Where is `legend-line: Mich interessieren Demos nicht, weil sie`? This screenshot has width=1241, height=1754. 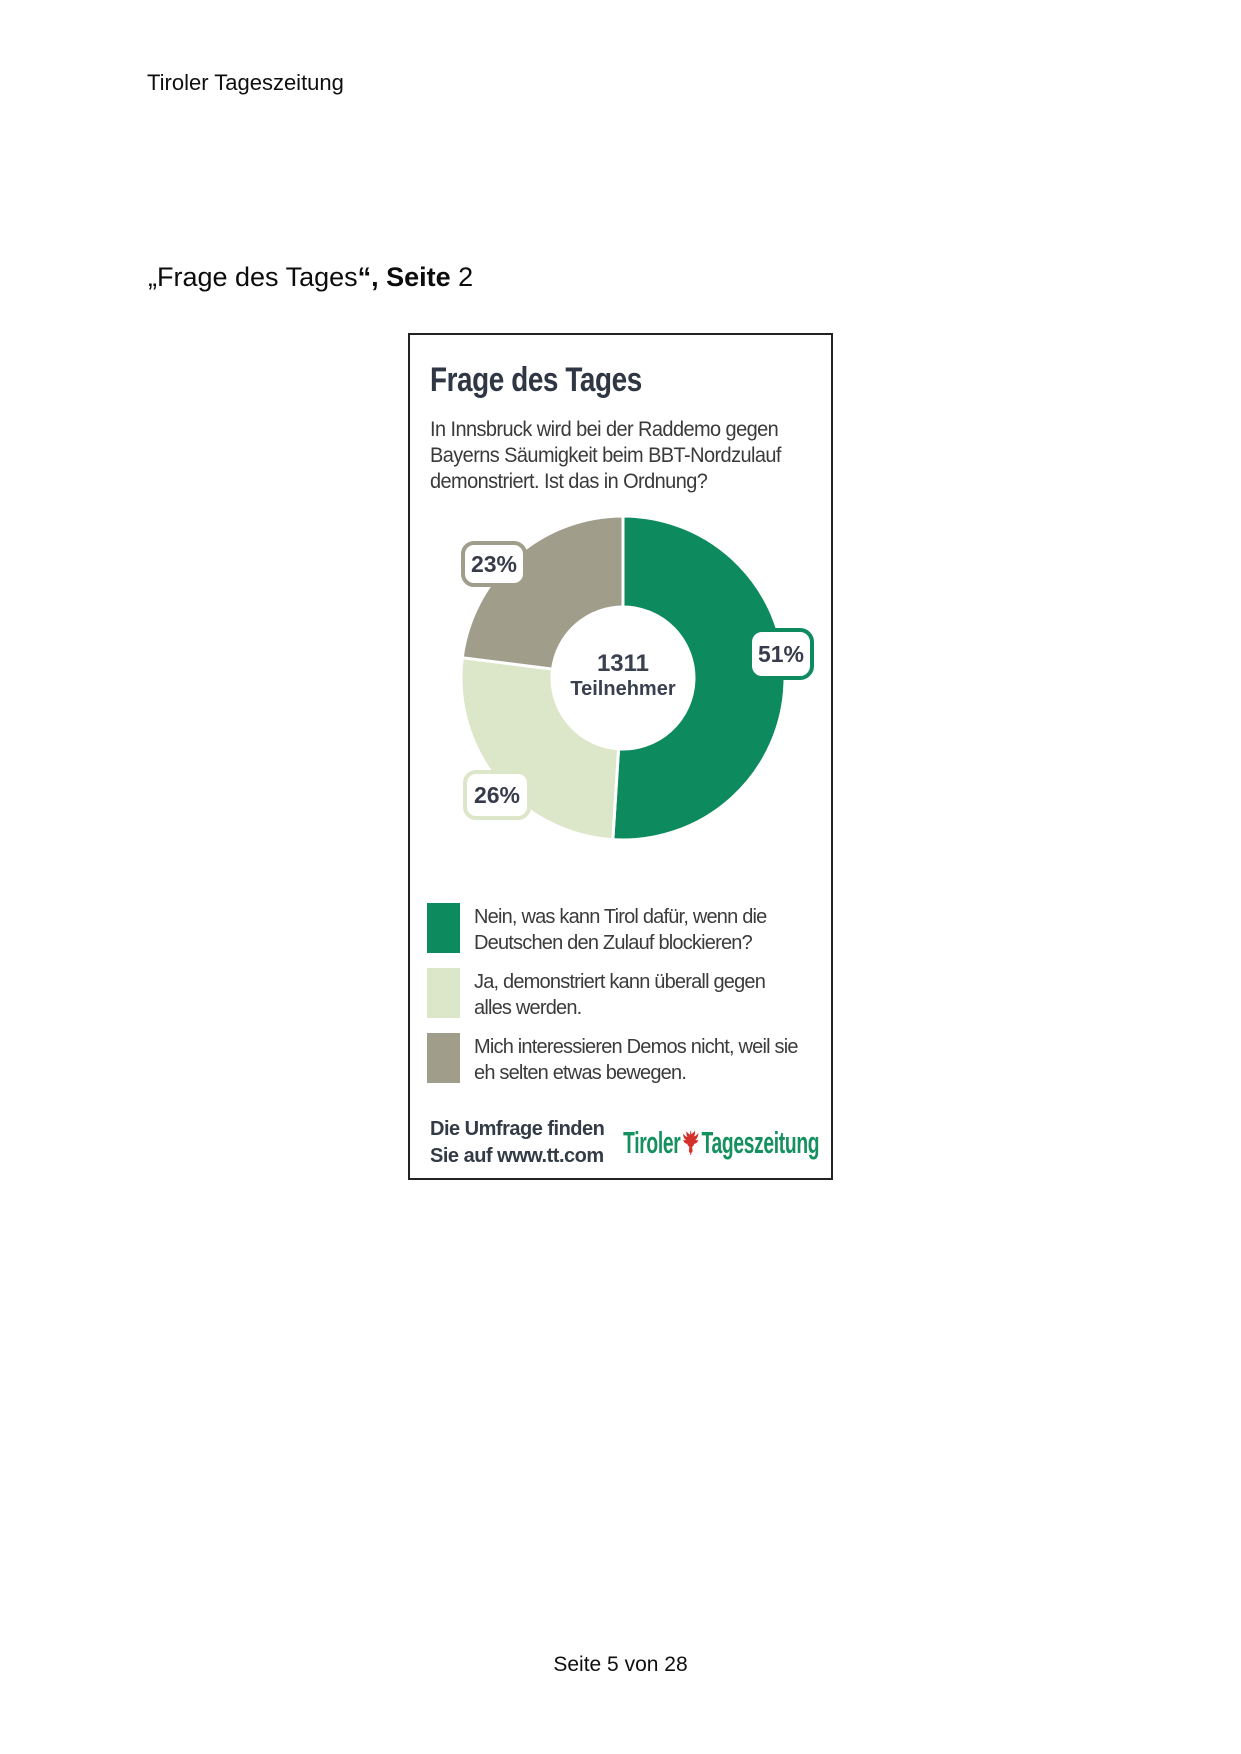 legend-line: Mich interessieren Demos nicht, weil sie is located at coordinates (636, 1047).